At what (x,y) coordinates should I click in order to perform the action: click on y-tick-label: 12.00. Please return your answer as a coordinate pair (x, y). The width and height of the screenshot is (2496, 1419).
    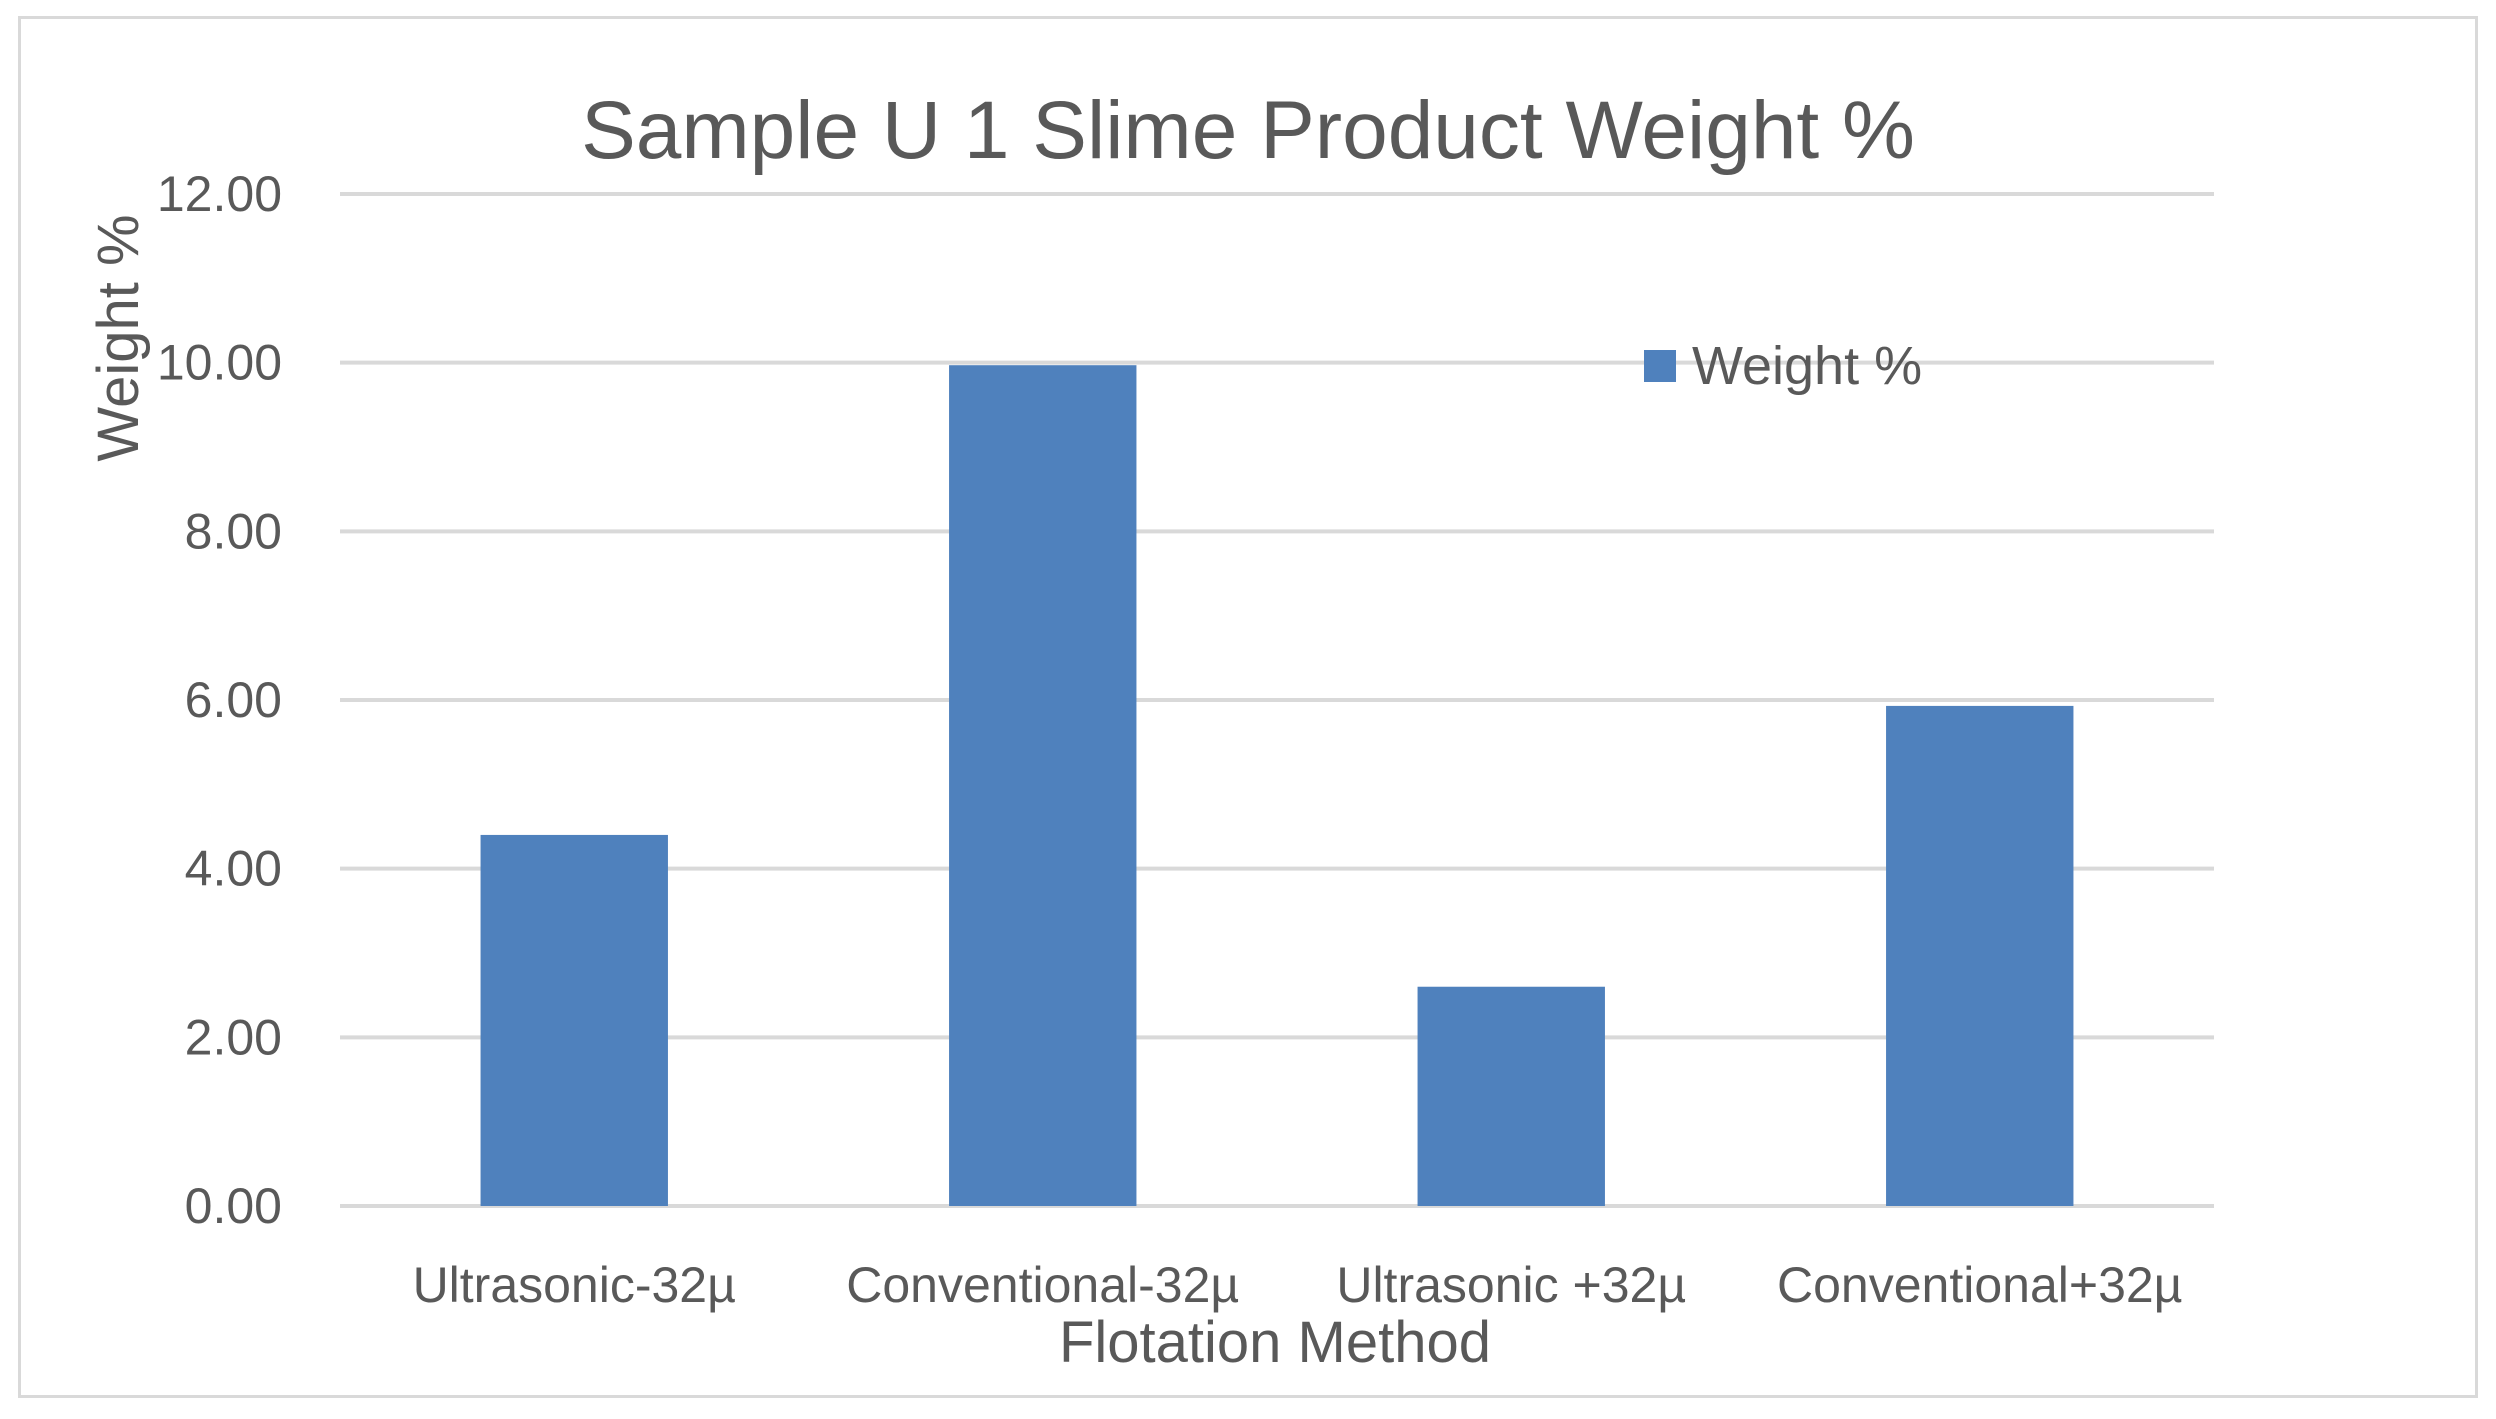
    Looking at the image, I should click on (219, 194).